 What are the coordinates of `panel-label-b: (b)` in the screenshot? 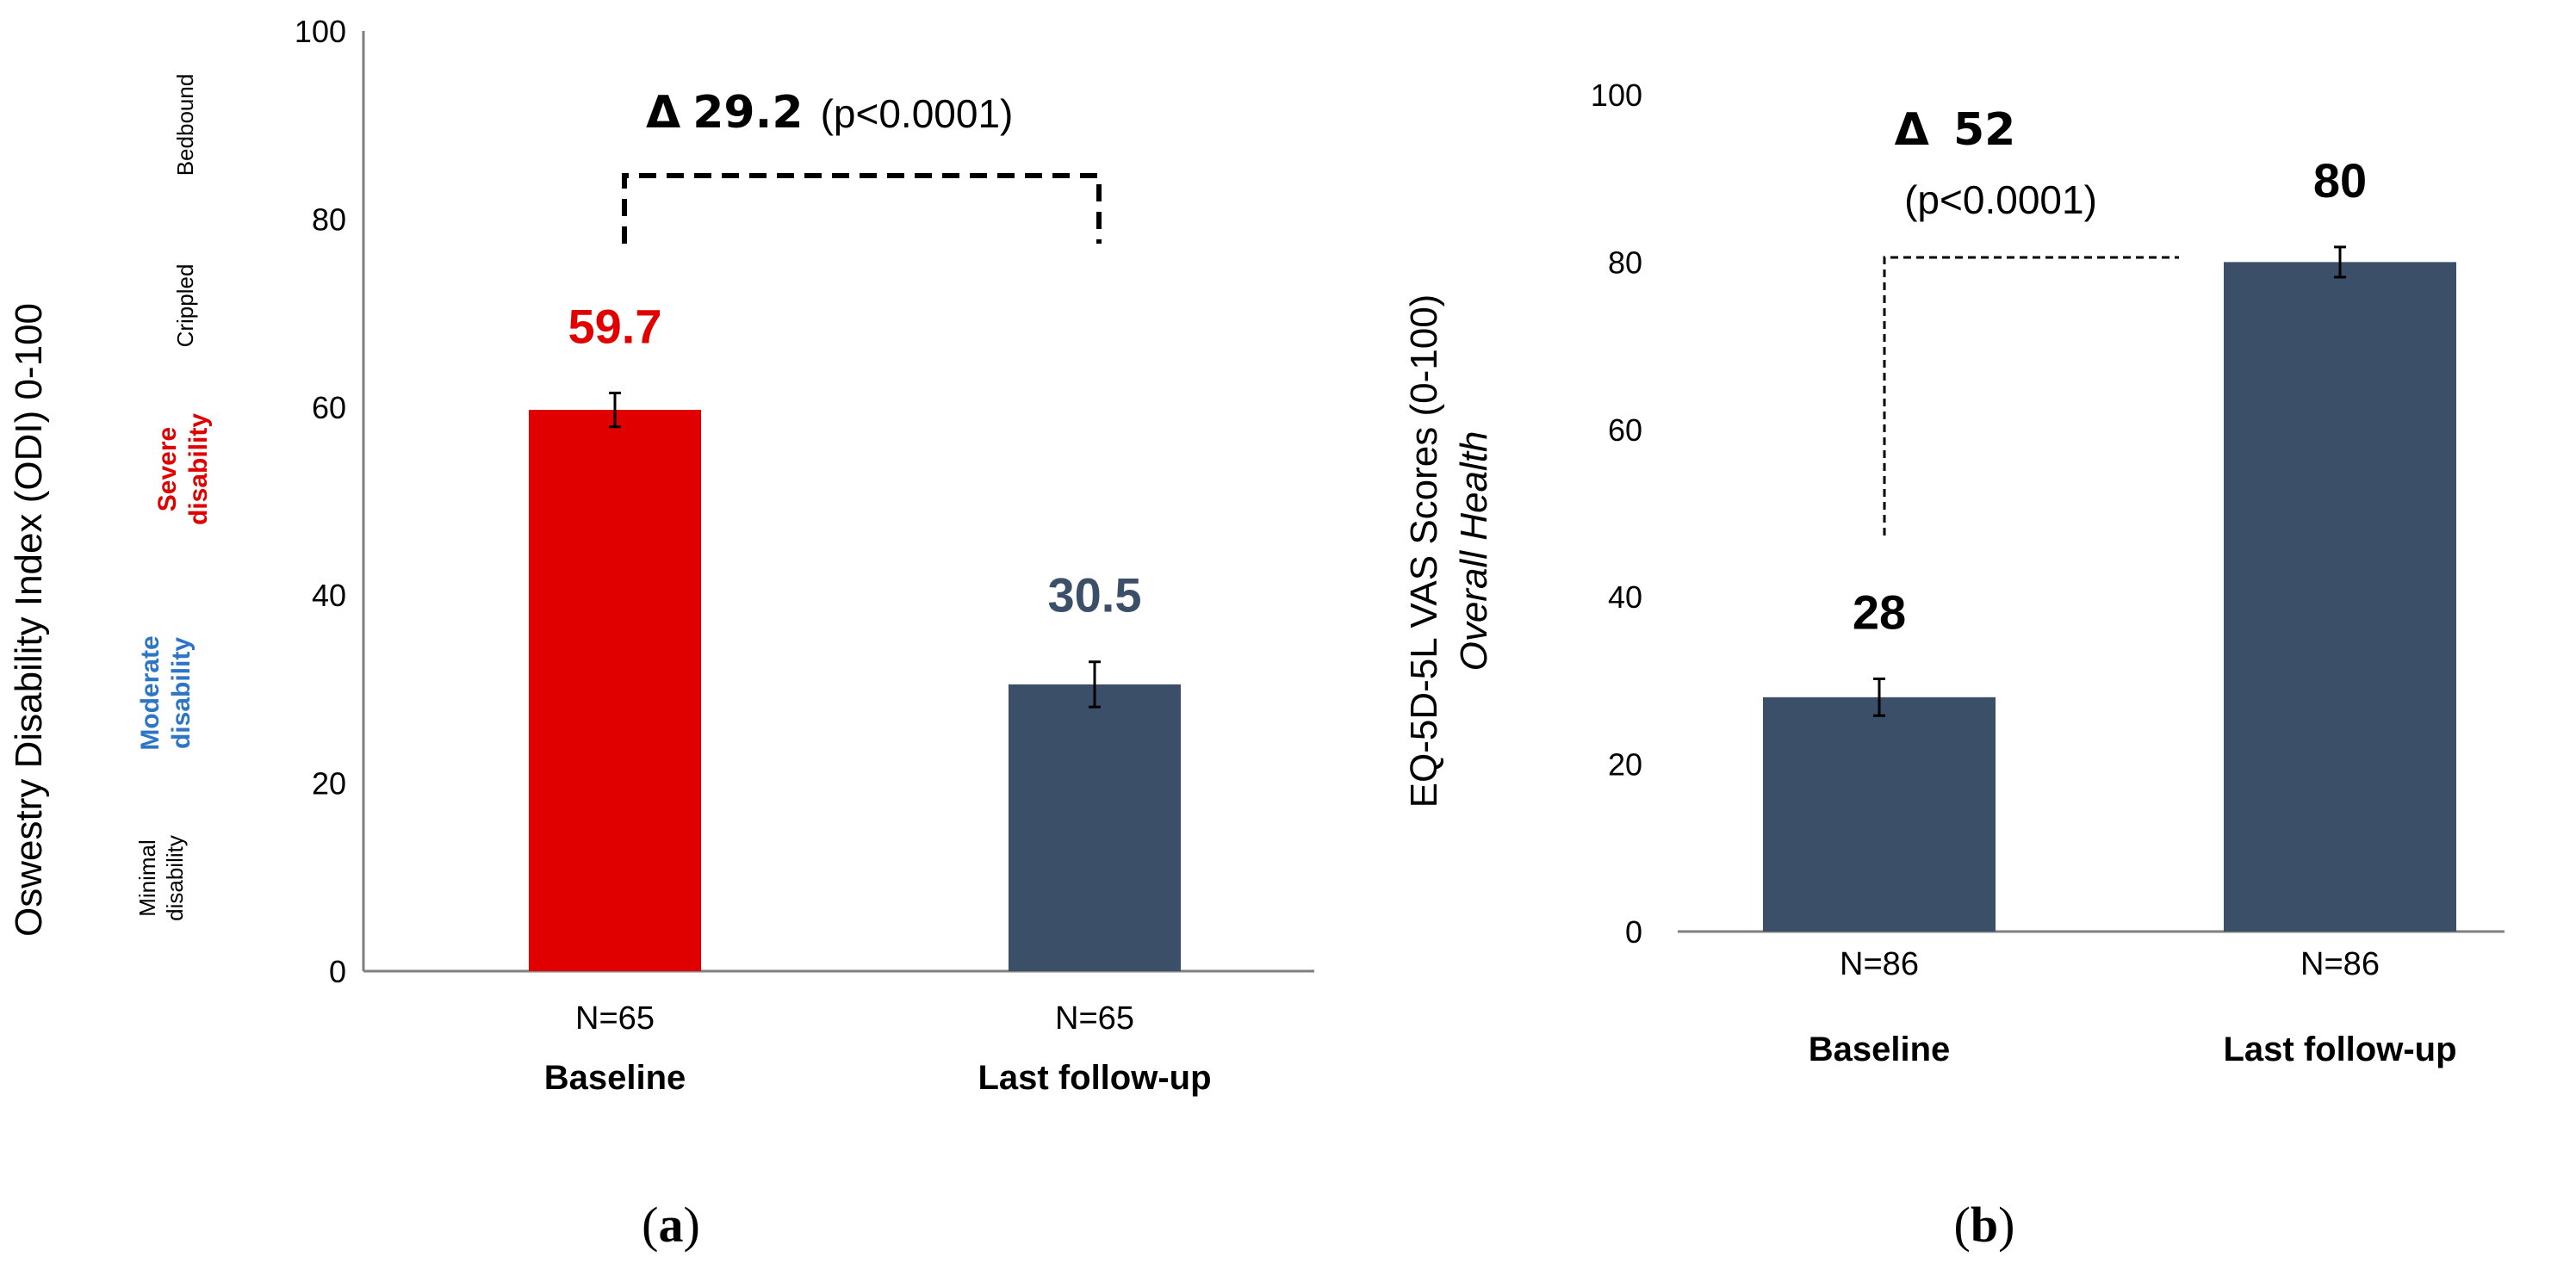 It's located at (1984, 1225).